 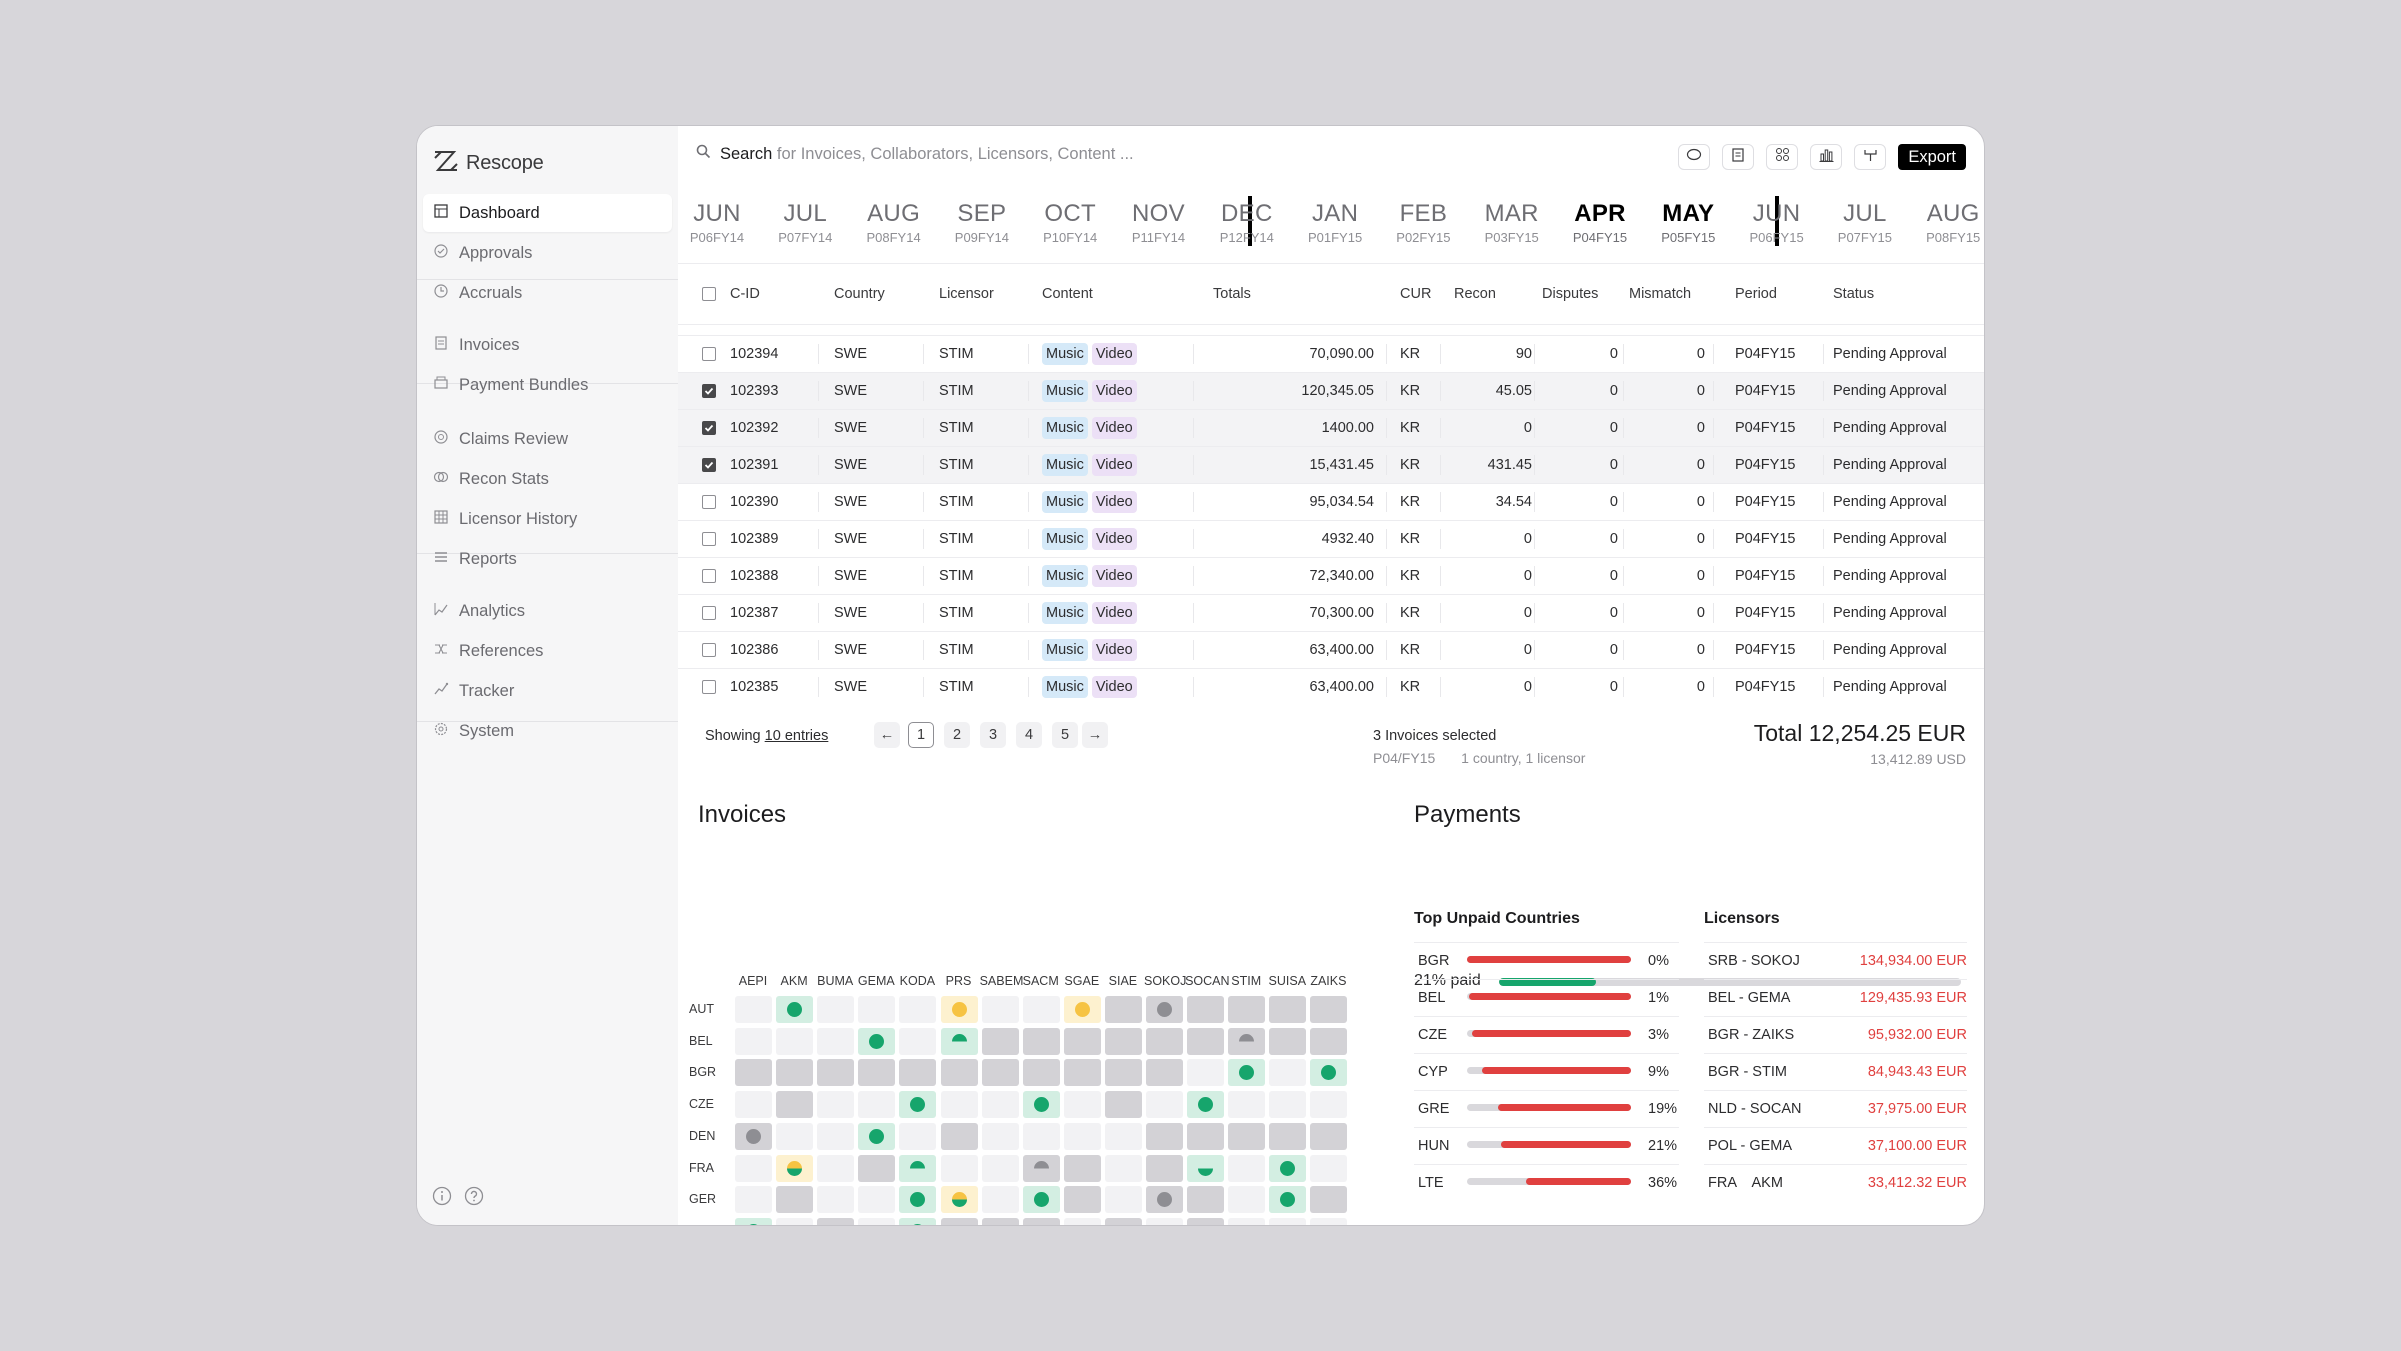 What do you see at coordinates (1835, 1071) in the screenshot?
I see `licensor-row: BGR - STIM 84,943.43 EUR` at bounding box center [1835, 1071].